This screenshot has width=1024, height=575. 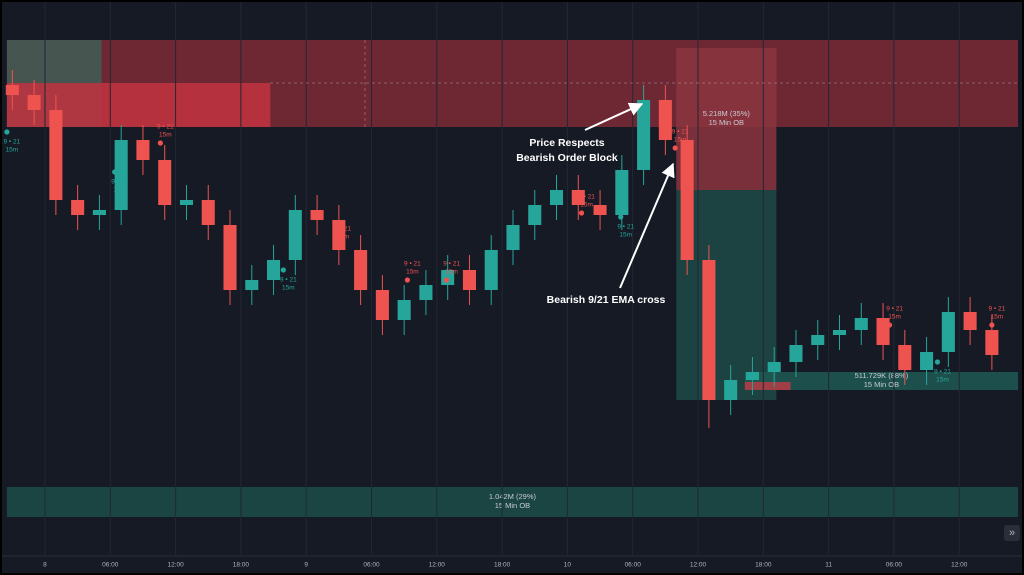 I want to click on annotation-arrow, so click(x=614, y=116).